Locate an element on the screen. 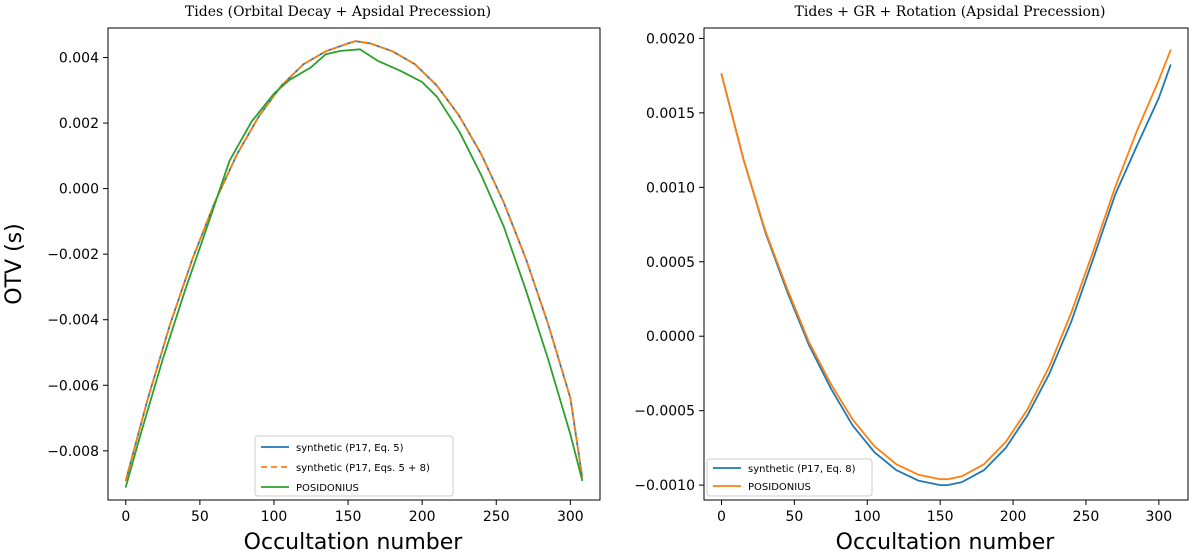 Image resolution: width=1200 pixels, height=557 pixels. right-x-tick-label-1: 50 is located at coordinates (794, 517).